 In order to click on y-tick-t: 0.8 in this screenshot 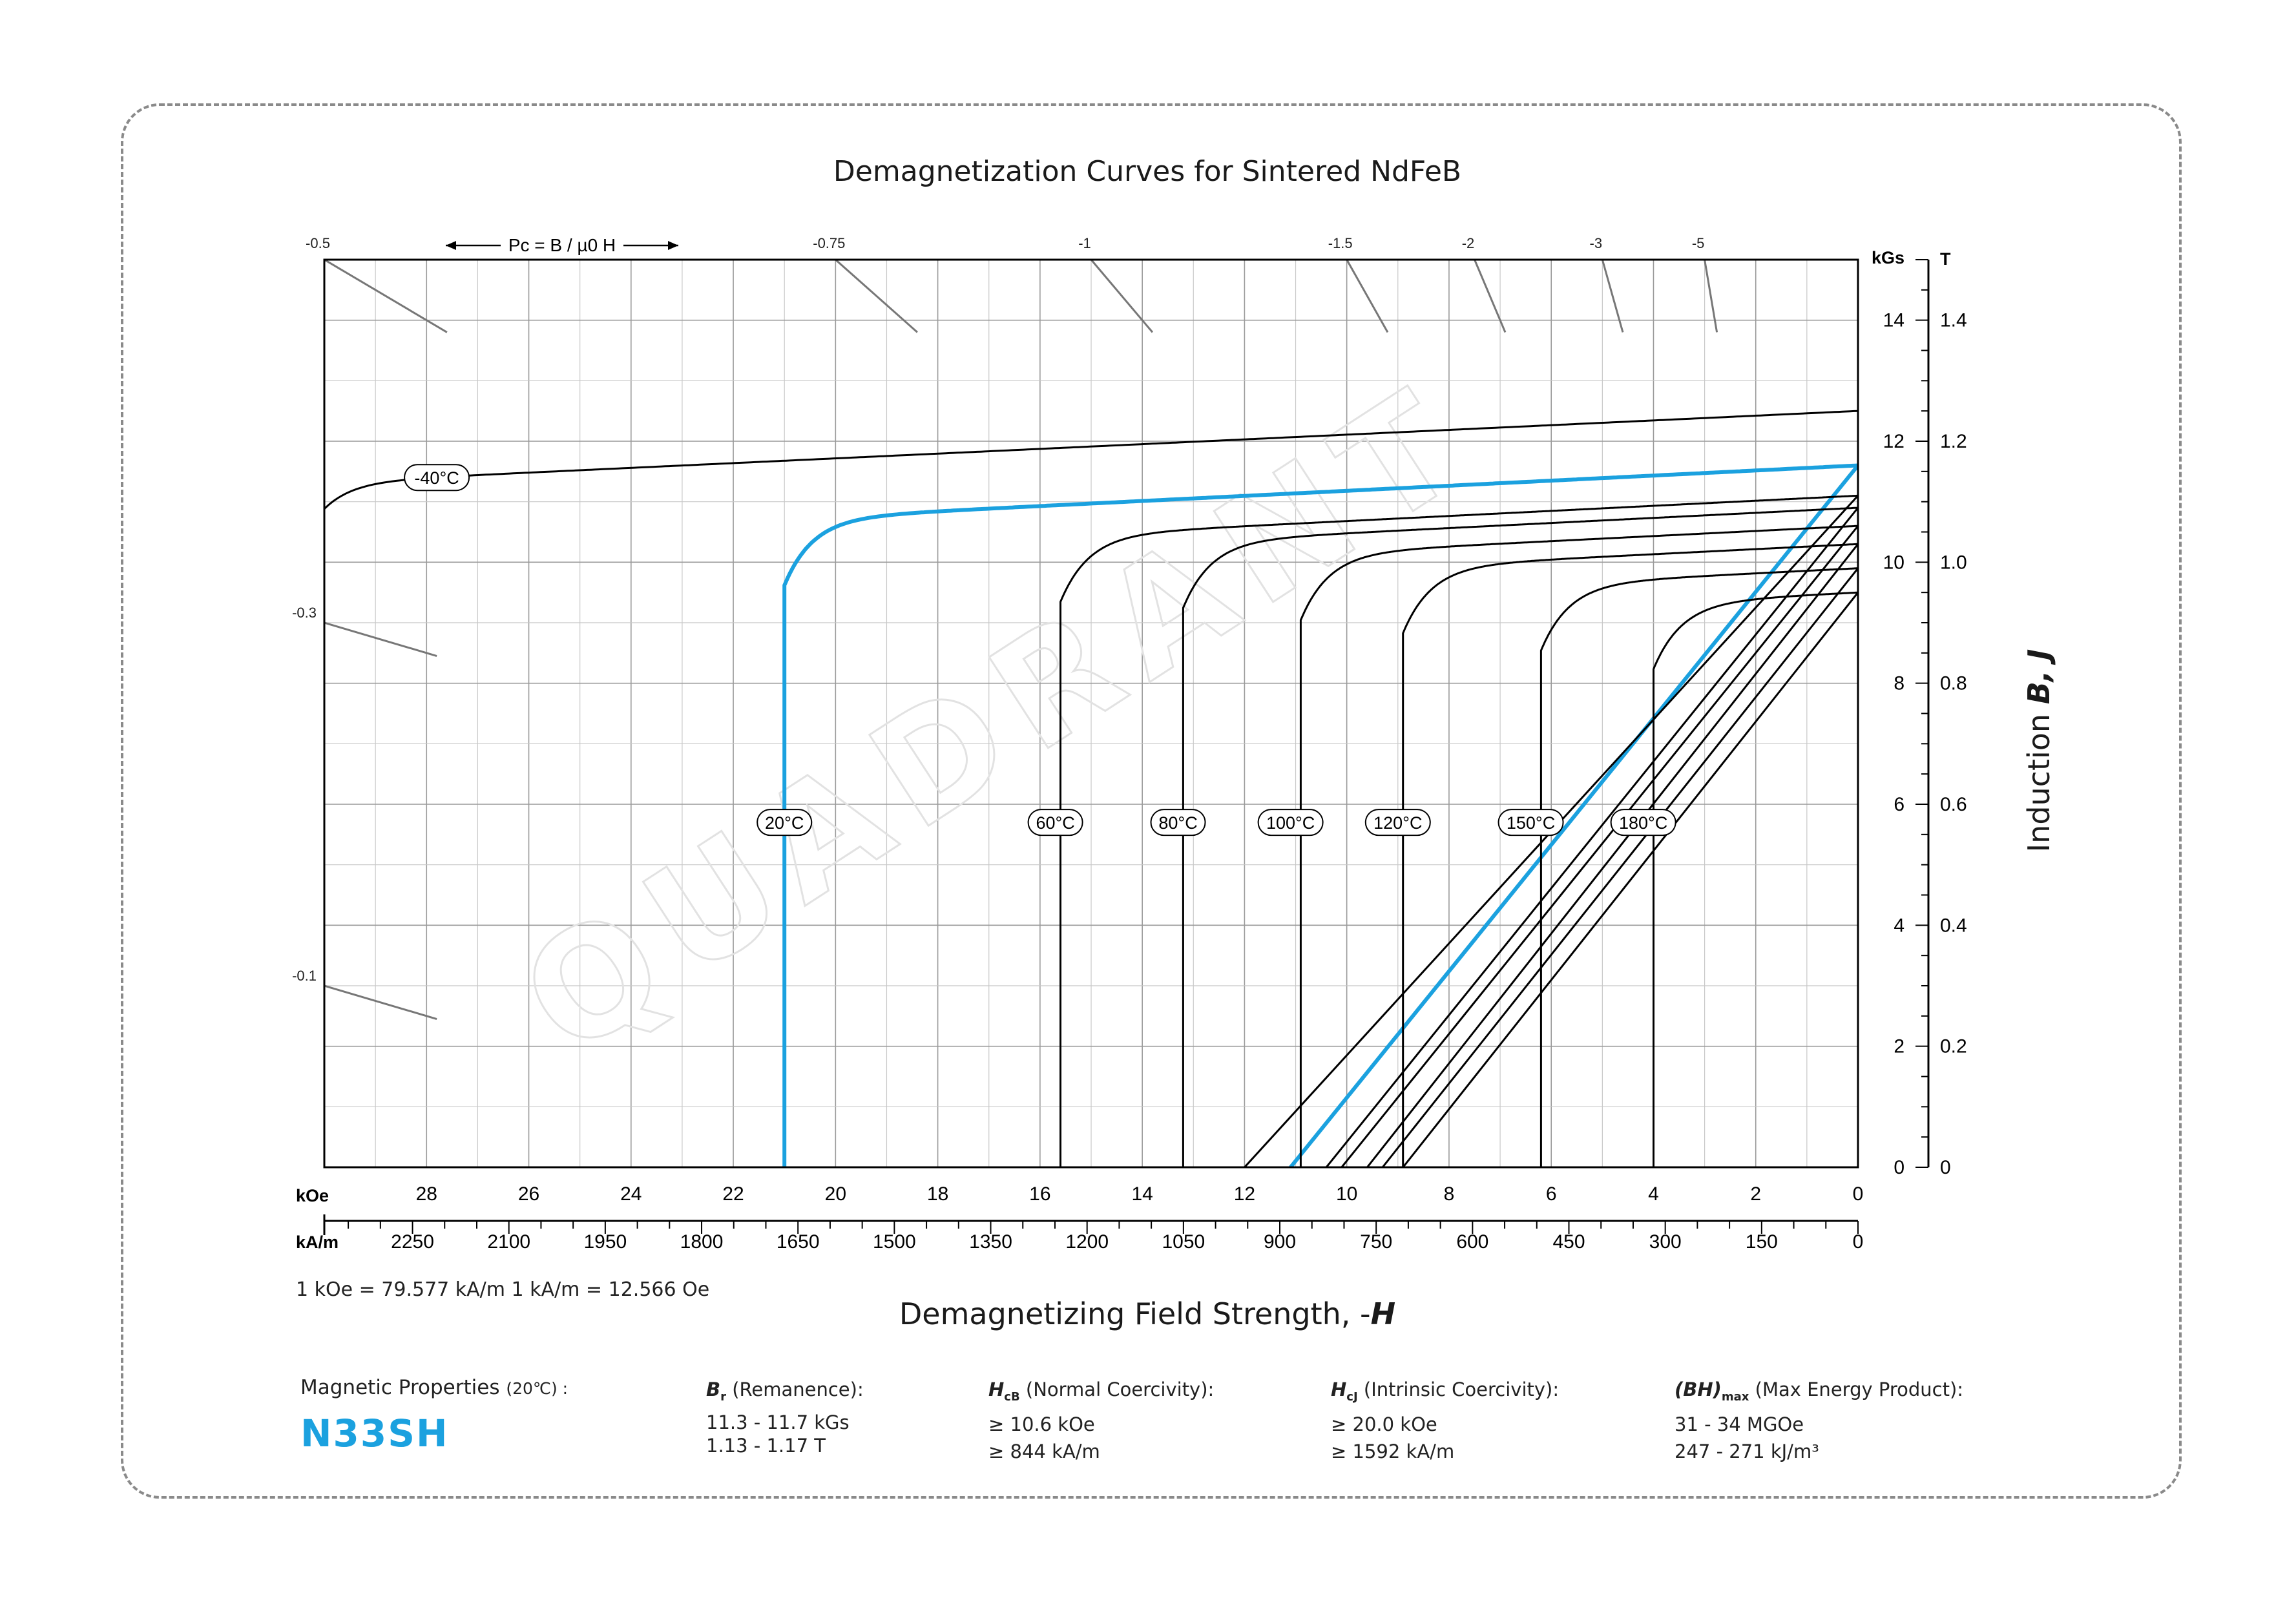, I will do `click(1954, 683)`.